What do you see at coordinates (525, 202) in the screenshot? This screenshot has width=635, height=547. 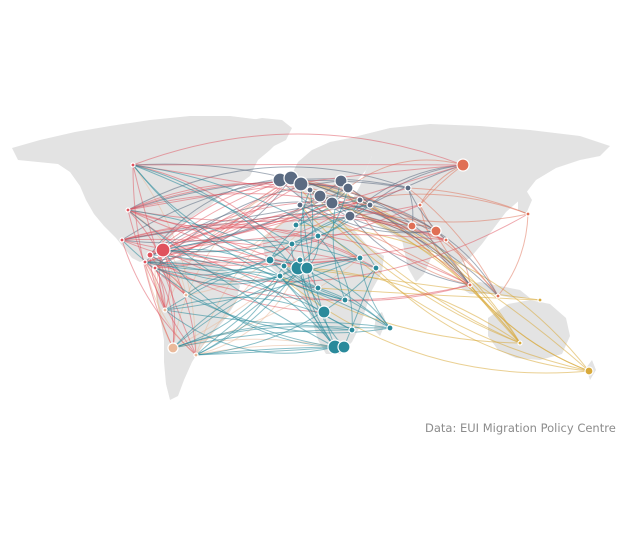 I see `land-japan` at bounding box center [525, 202].